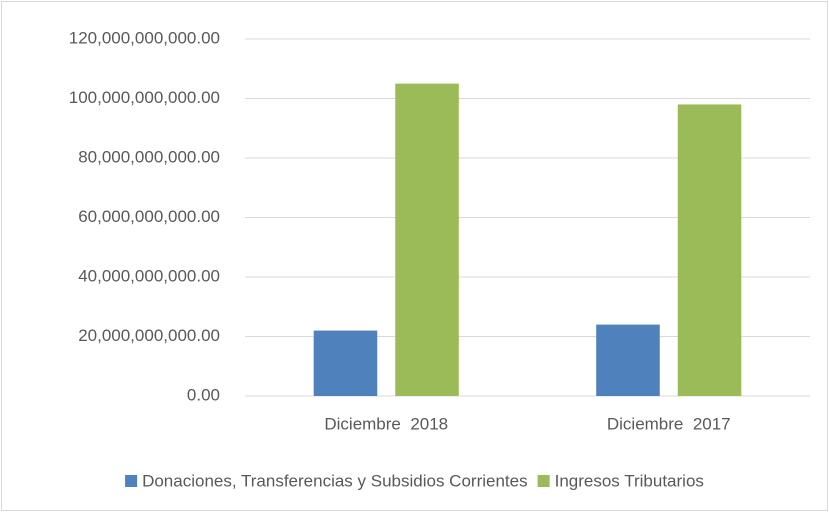 This screenshot has height=512, width=829. I want to click on x-tick-label: Diciembre 2018, so click(386, 423).